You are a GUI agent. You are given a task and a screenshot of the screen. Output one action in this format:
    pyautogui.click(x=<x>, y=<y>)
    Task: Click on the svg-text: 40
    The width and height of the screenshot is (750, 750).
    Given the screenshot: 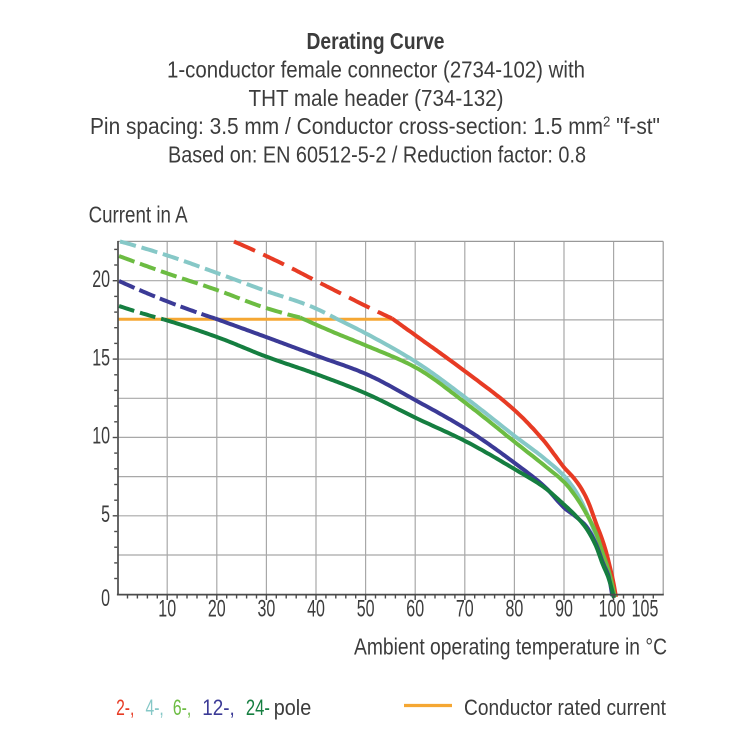 What is the action you would take?
    pyautogui.click(x=316, y=609)
    